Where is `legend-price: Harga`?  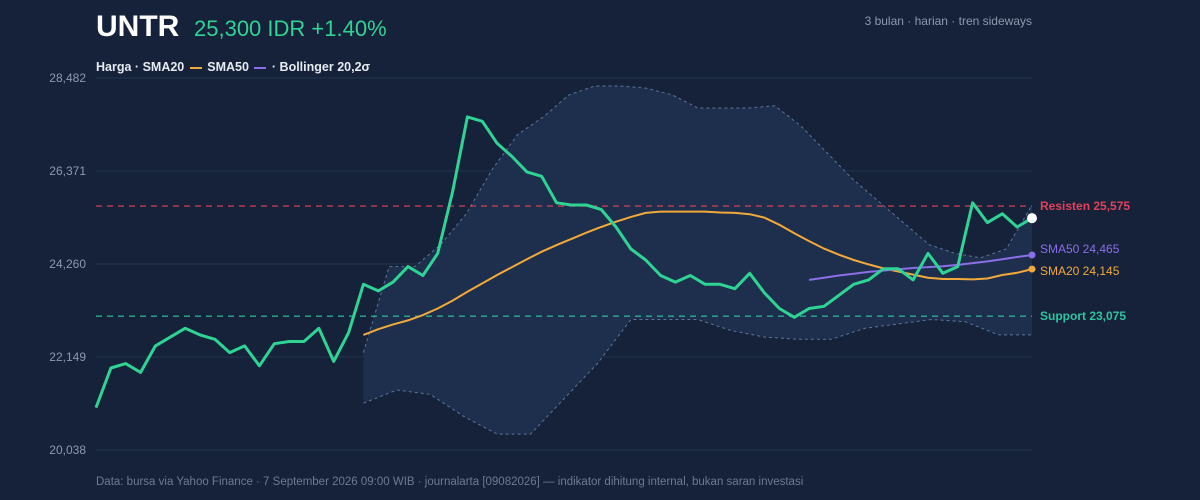
legend-price: Harga is located at coordinates (114, 67).